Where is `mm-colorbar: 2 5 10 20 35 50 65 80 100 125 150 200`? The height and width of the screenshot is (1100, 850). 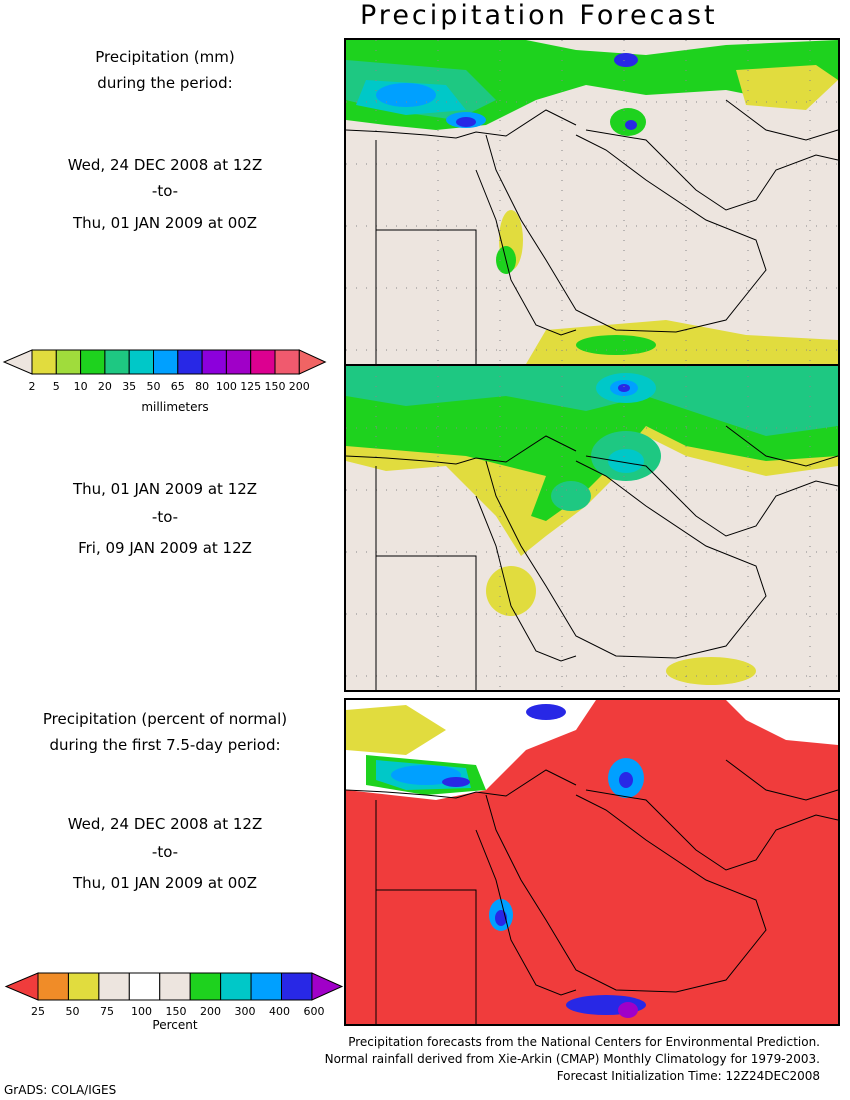
mm-colorbar: 2 5 10 20 35 50 65 80 100 125 150 200 is located at coordinates (164, 371).